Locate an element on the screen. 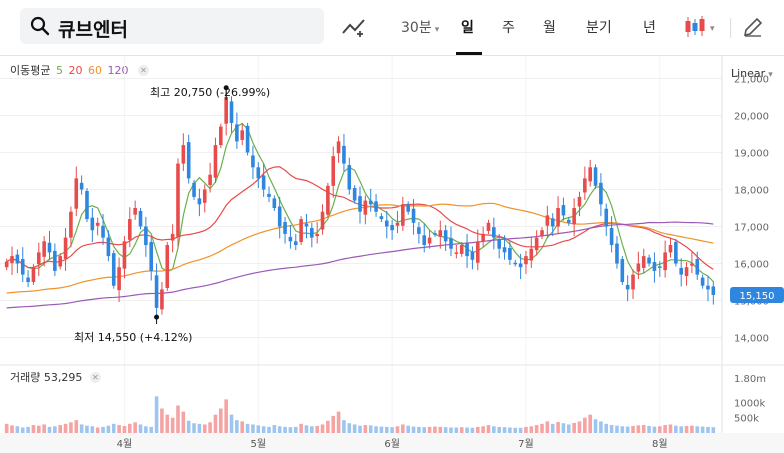 This screenshot has width=784, height=453. period-tab-year: 년 is located at coordinates (649, 28).